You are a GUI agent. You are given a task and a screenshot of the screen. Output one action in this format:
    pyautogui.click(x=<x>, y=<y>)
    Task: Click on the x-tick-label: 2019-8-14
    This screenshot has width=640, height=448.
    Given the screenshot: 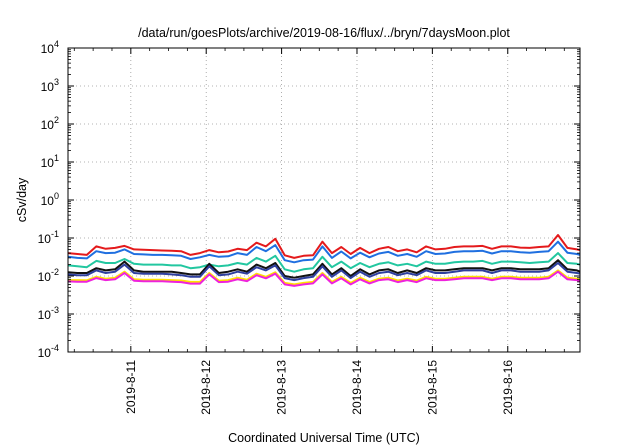 What is the action you would take?
    pyautogui.click(x=357, y=387)
    